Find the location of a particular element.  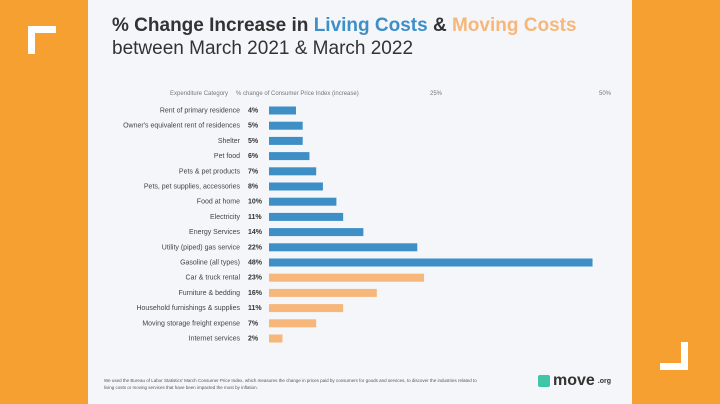

category-label: Gasoline (all types) is located at coordinates (210, 263).